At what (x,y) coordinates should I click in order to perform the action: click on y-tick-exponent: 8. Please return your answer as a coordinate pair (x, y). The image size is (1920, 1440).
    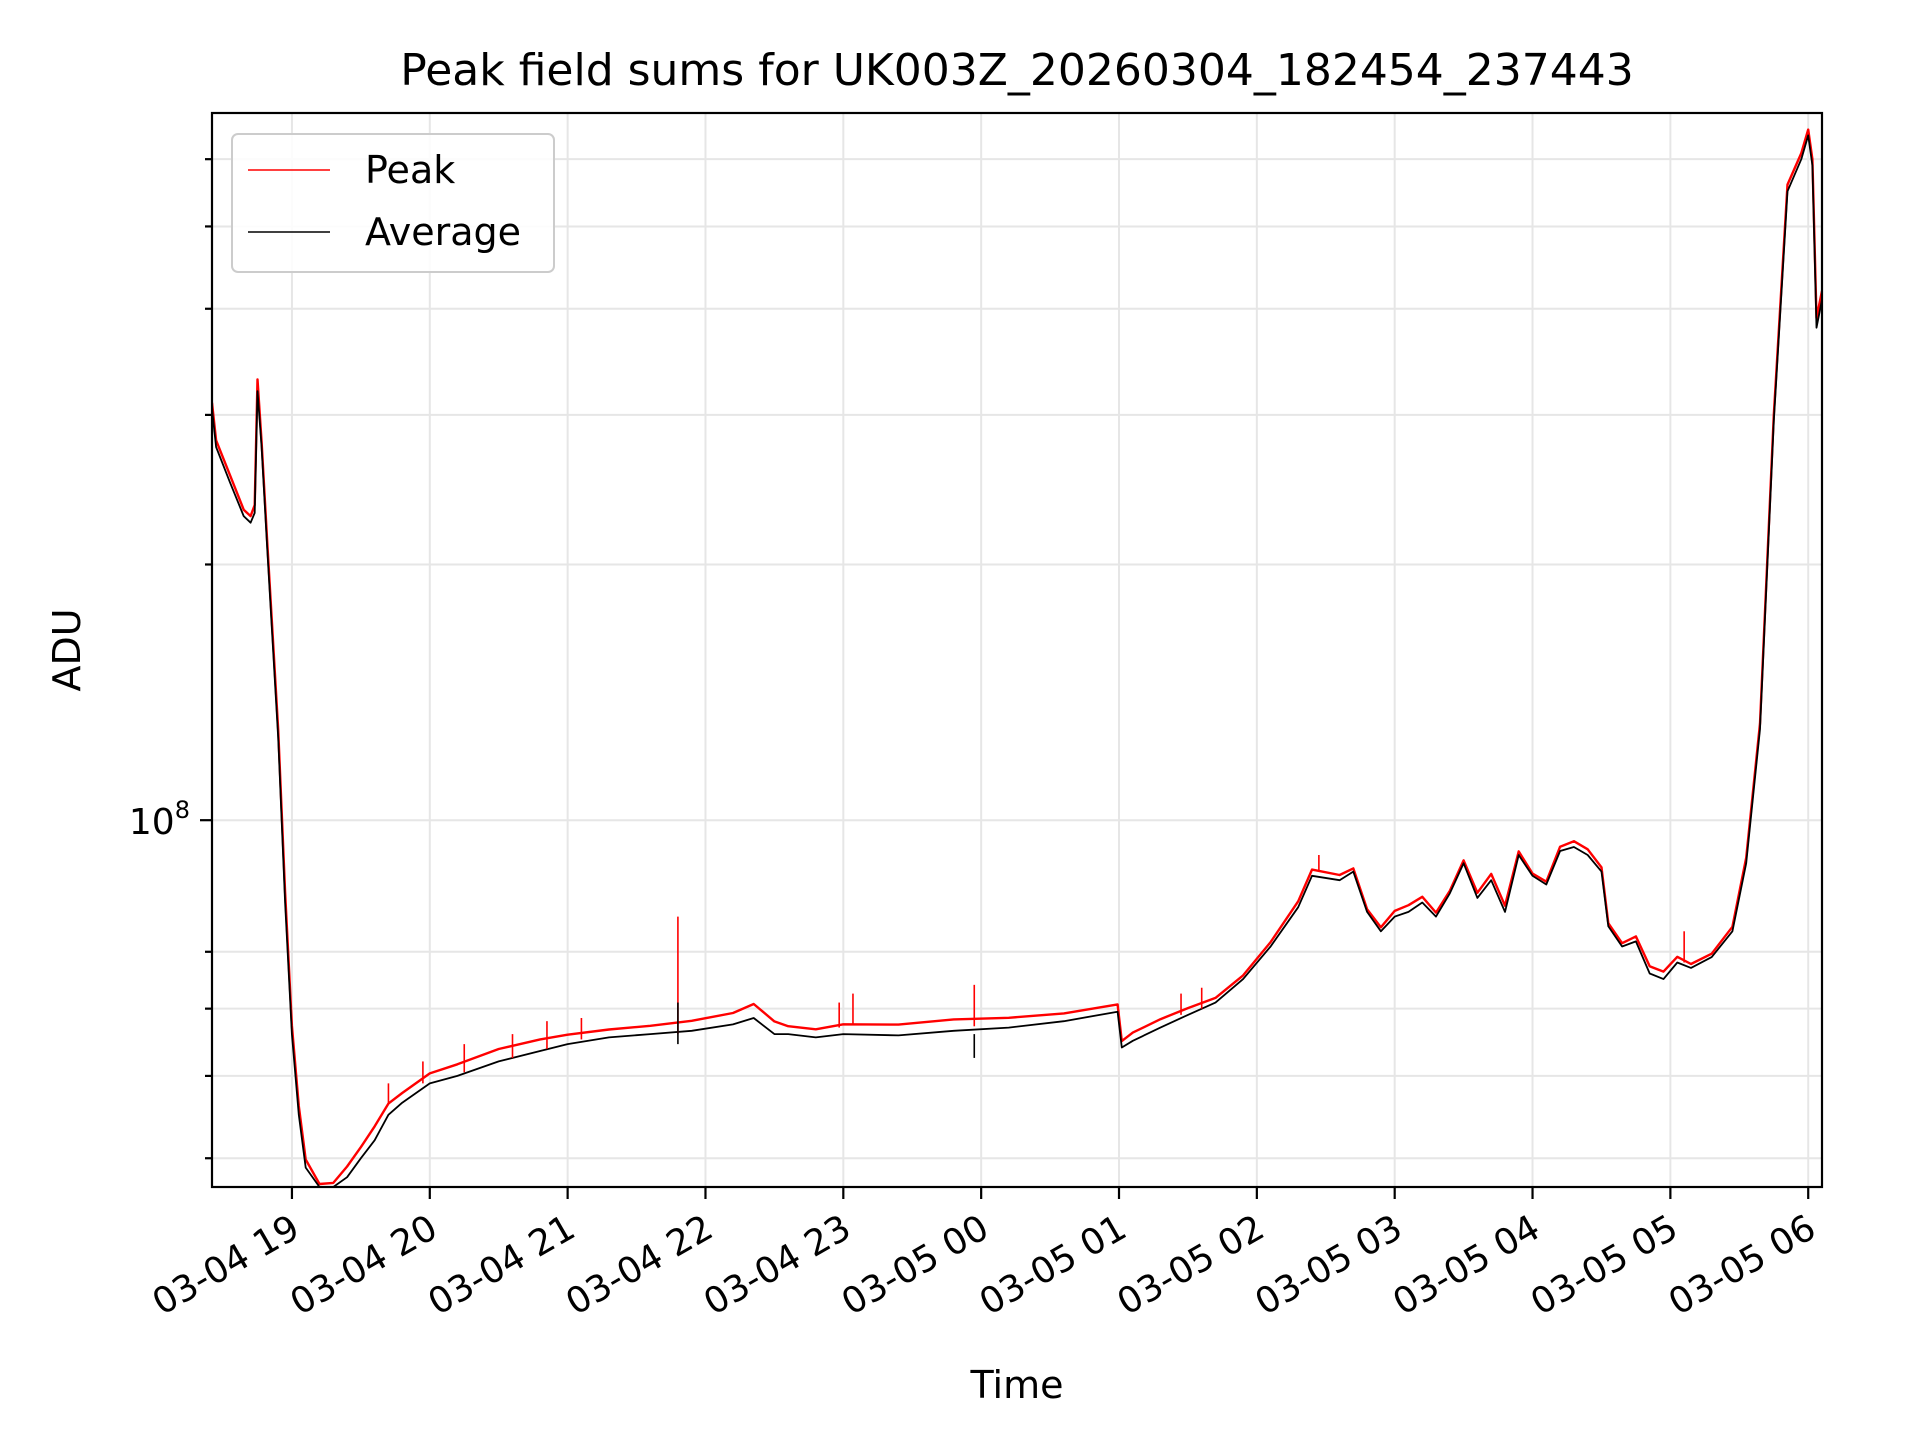
    Looking at the image, I should click on (182, 810).